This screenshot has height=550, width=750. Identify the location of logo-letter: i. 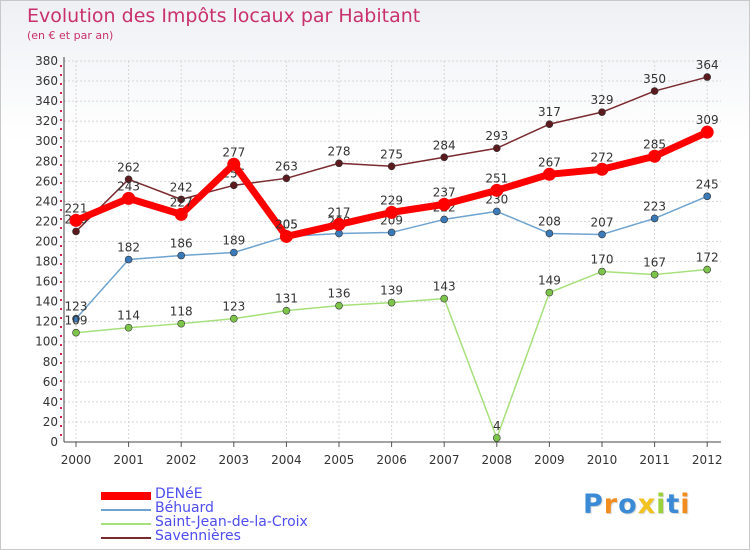
(661, 504).